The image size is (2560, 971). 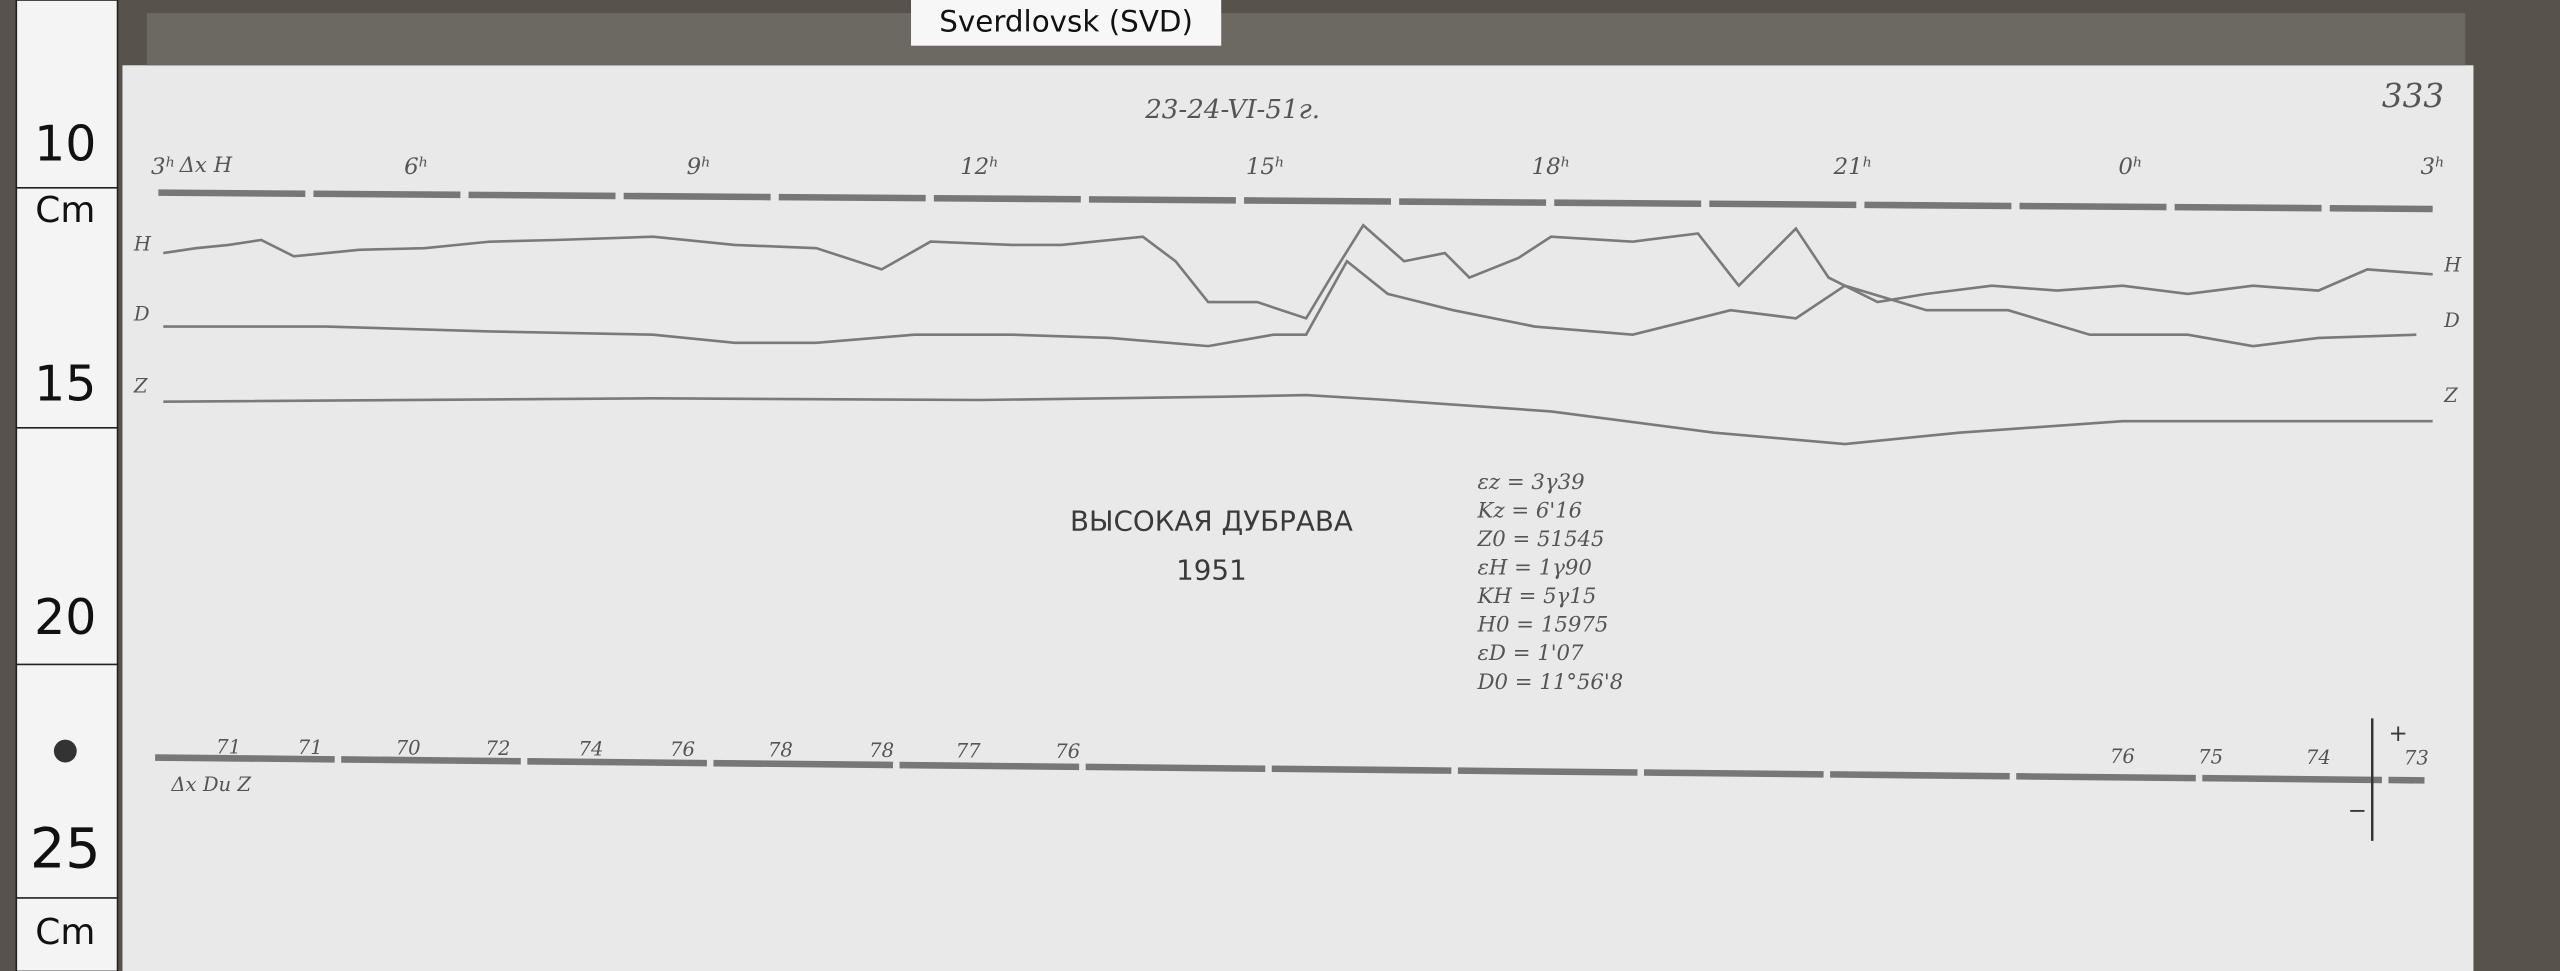 What do you see at coordinates (1543, 625) in the screenshot?
I see `constant: H0 = 15975` at bounding box center [1543, 625].